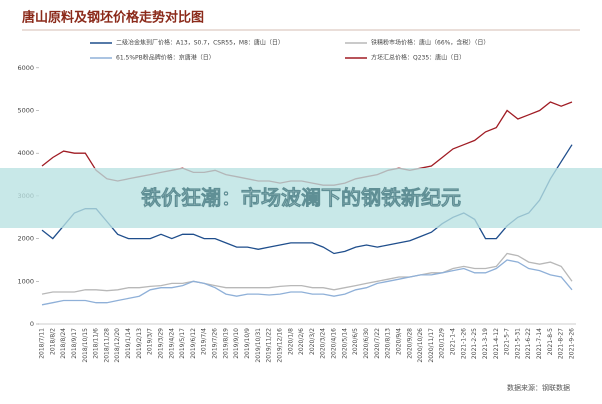  Describe the element at coordinates (430, 43) in the screenshot. I see `legend-label: 铁精粉市场价格：唐山（66%，含税）（日）` at that location.